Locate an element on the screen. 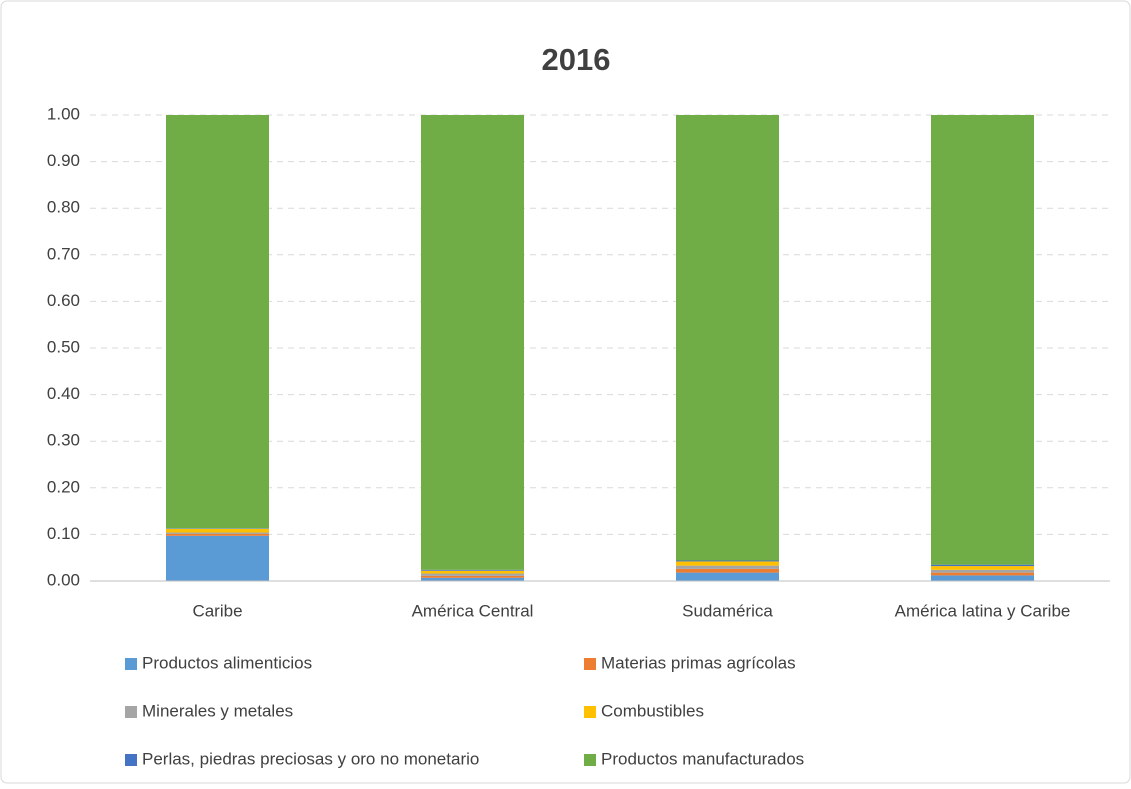 The image size is (1131, 789). y-tick-label: 0.60 is located at coordinates (63, 300).